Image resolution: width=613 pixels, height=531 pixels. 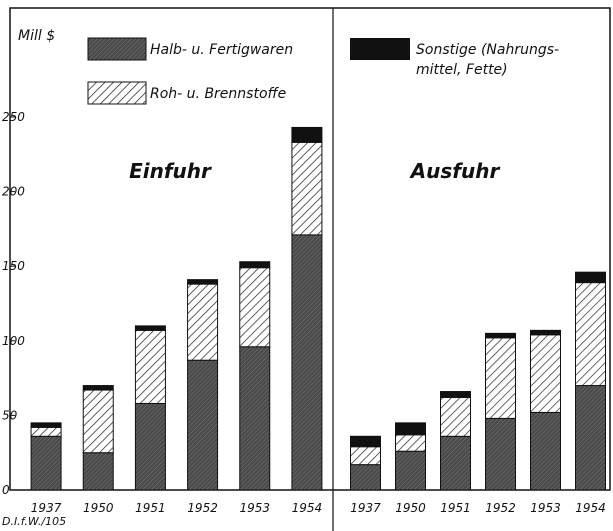 I want to click on y-tick-label: 50, so click(x=10, y=415).